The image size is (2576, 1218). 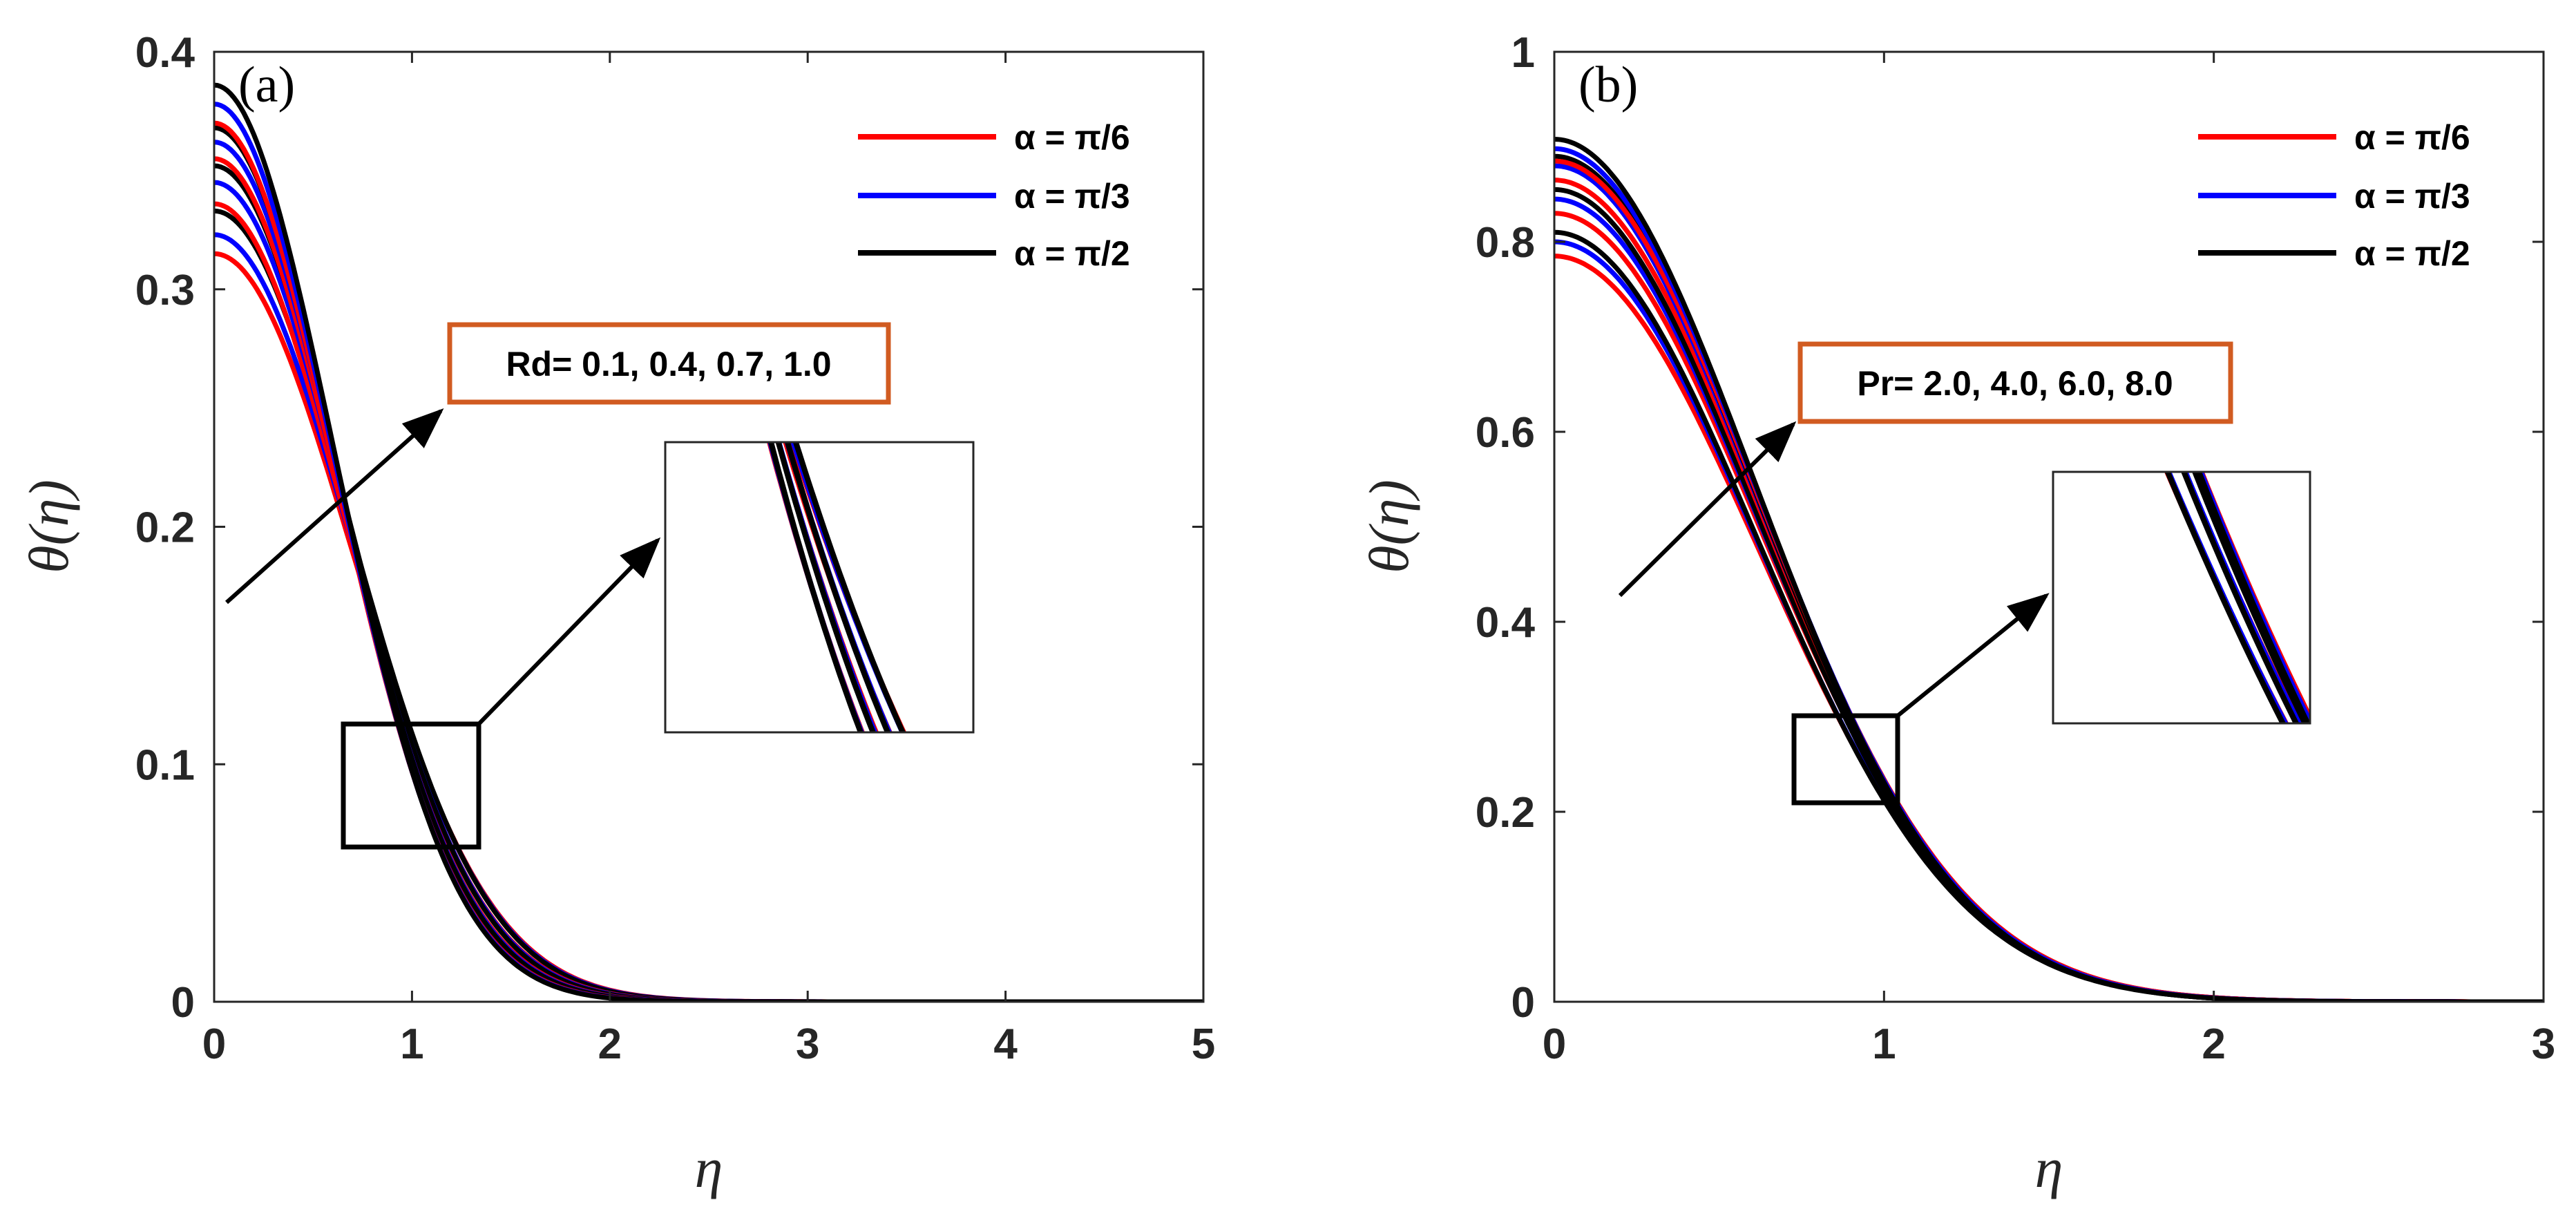 What do you see at coordinates (48, 526) in the screenshot?
I see `y-axis-label-a: θ(η)` at bounding box center [48, 526].